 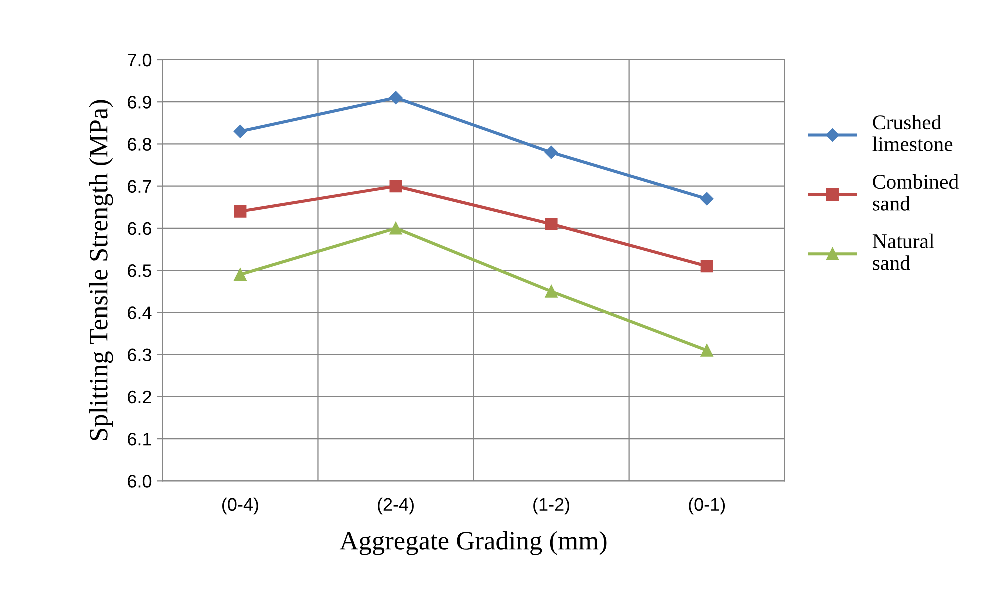 I want to click on y-tick-label: 6.8, so click(x=140, y=144).